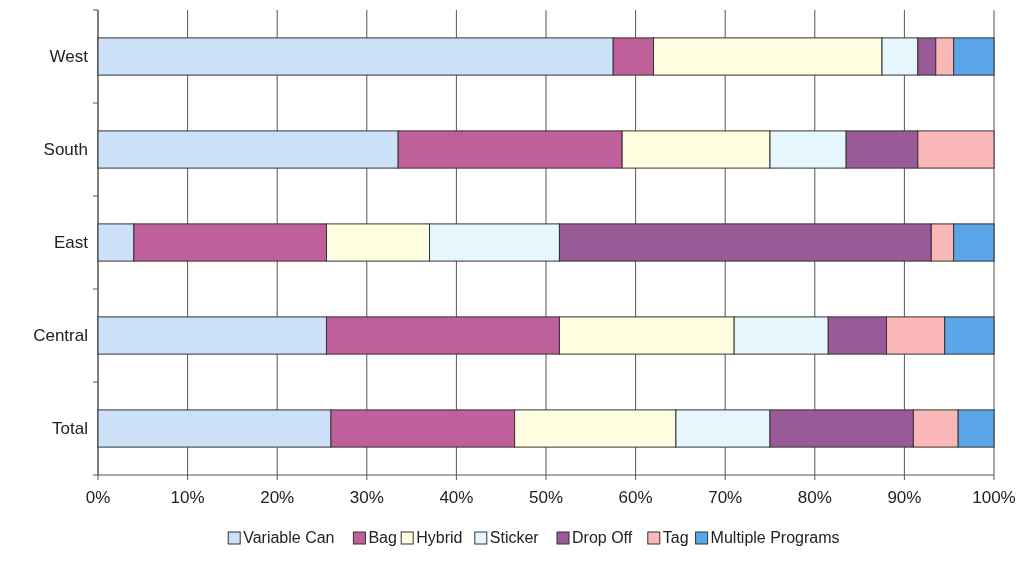 The image size is (1032, 571). Describe the element at coordinates (98, 497) in the screenshot. I see `x-tick-label: 0%` at that location.